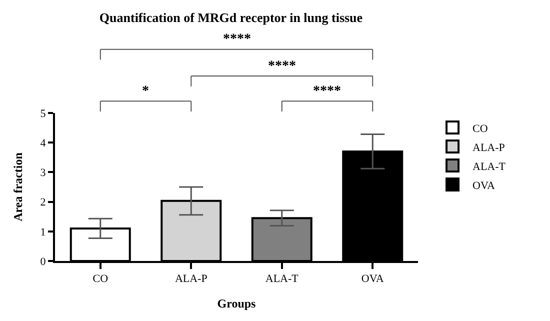  What do you see at coordinates (43, 232) in the screenshot?
I see `y-tick-label: 1` at bounding box center [43, 232].